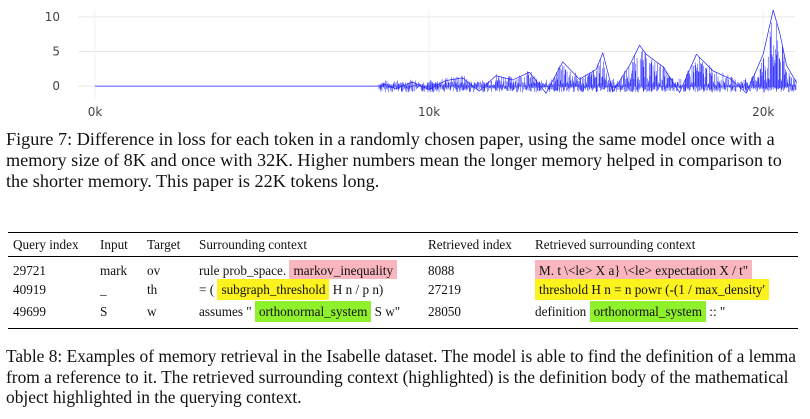 The height and width of the screenshot is (419, 810). I want to click on cell-input: S, so click(104, 311).